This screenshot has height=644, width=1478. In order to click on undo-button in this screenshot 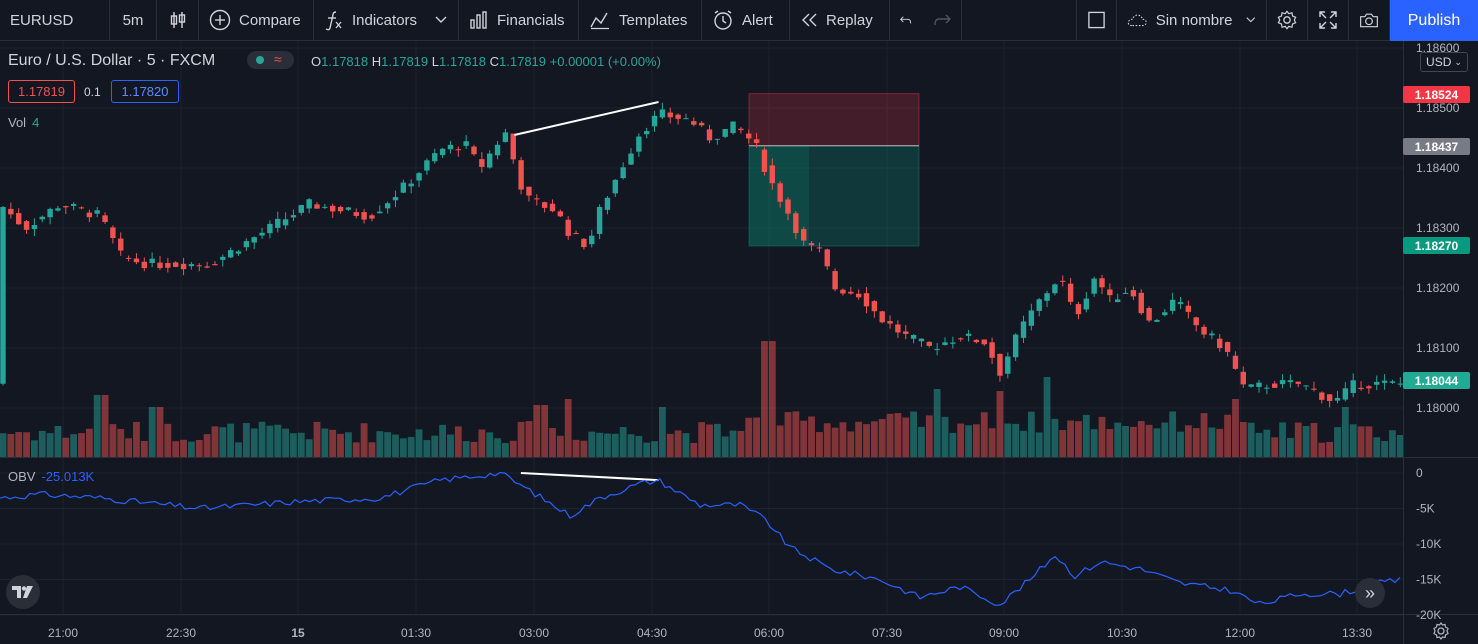, I will do `click(906, 20)`.